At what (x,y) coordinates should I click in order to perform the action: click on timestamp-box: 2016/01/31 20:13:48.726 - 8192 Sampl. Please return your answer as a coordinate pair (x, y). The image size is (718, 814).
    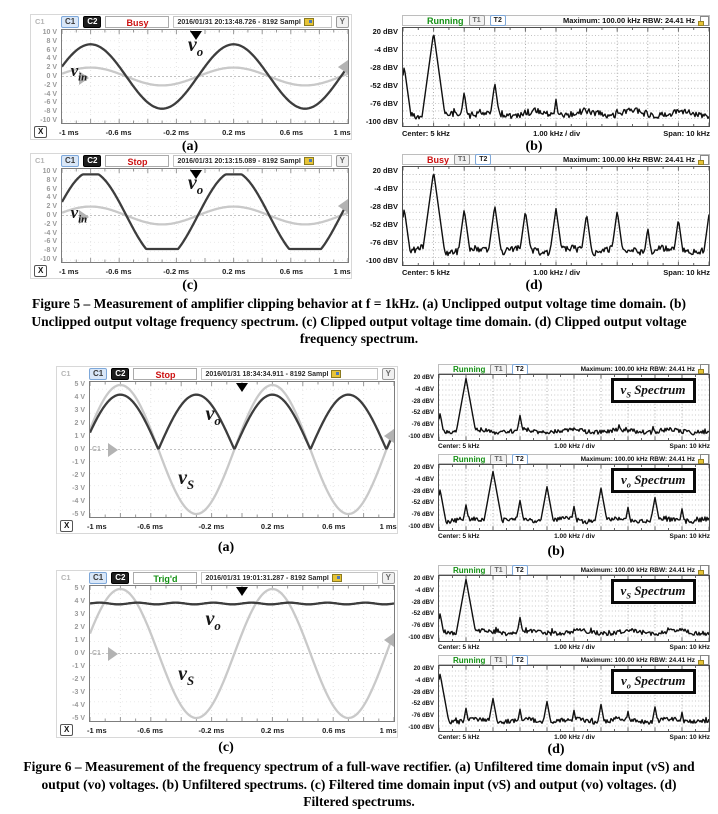
    Looking at the image, I should click on (252, 22).